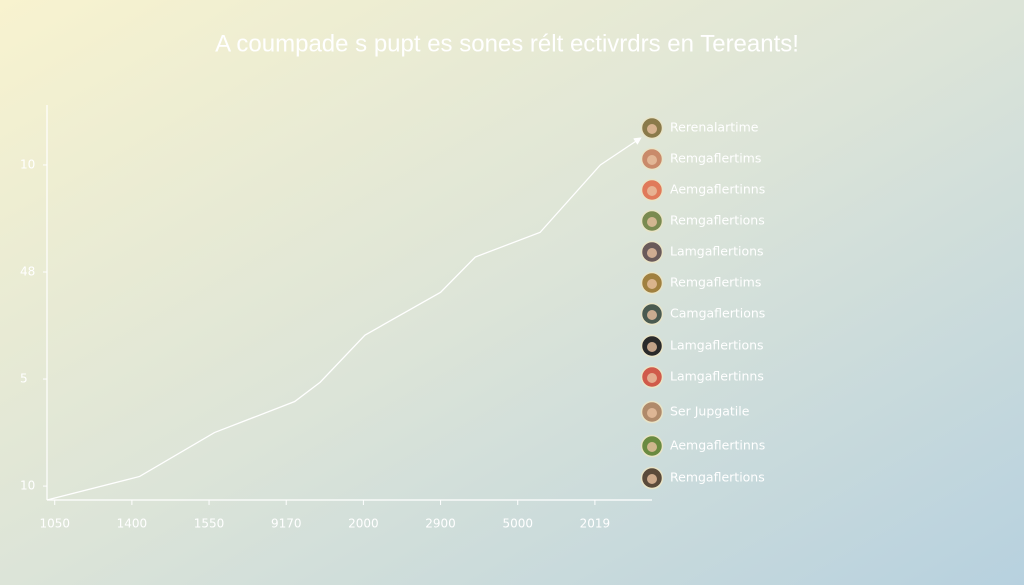  What do you see at coordinates (54, 524) in the screenshot?
I see `x-tick-label: 1050` at bounding box center [54, 524].